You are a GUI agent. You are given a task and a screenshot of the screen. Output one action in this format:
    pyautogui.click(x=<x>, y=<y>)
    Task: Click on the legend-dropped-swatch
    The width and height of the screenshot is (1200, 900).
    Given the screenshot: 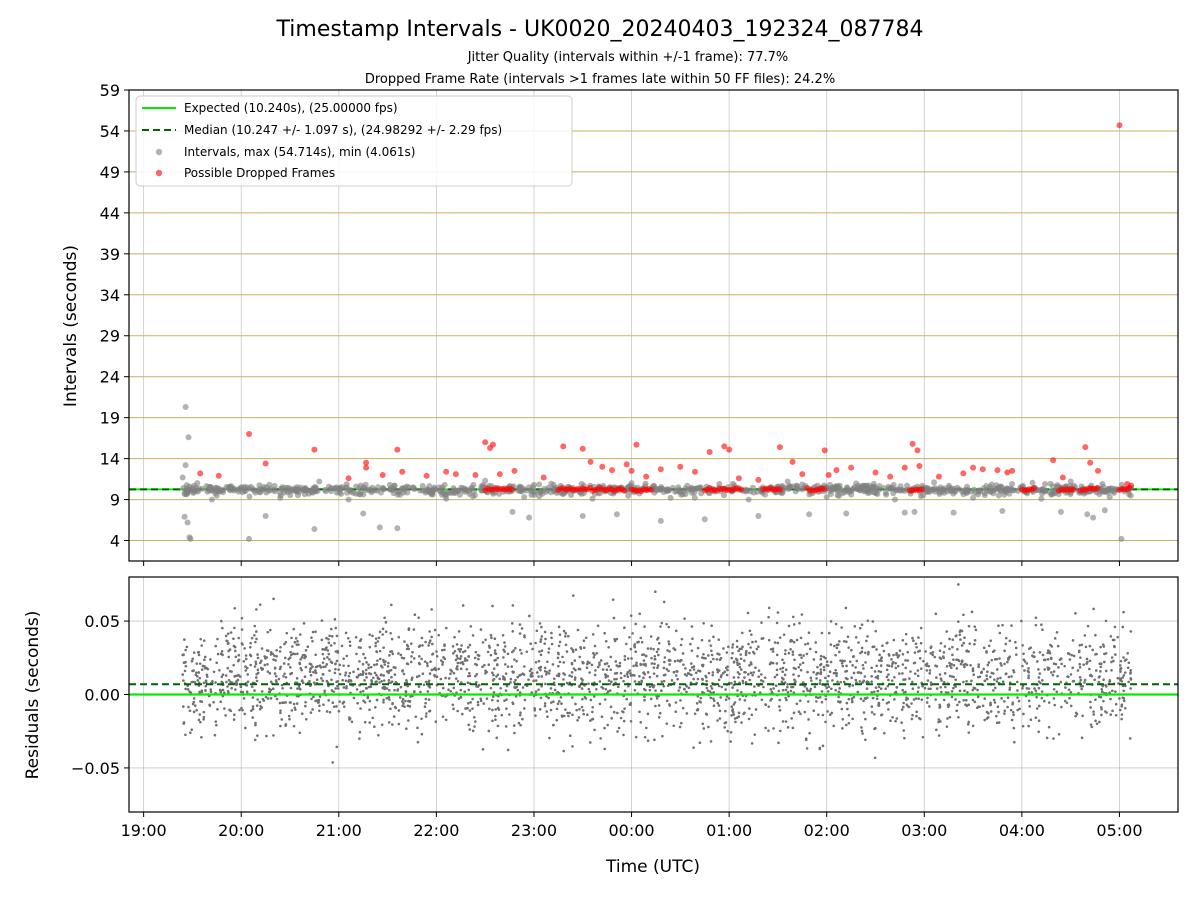 What is the action you would take?
    pyautogui.click(x=159, y=173)
    